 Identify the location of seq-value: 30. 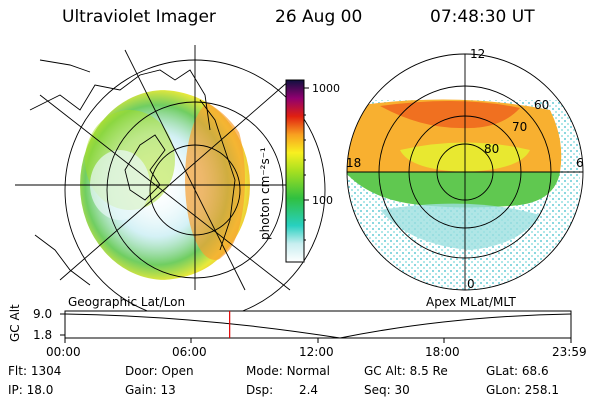
(402, 390).